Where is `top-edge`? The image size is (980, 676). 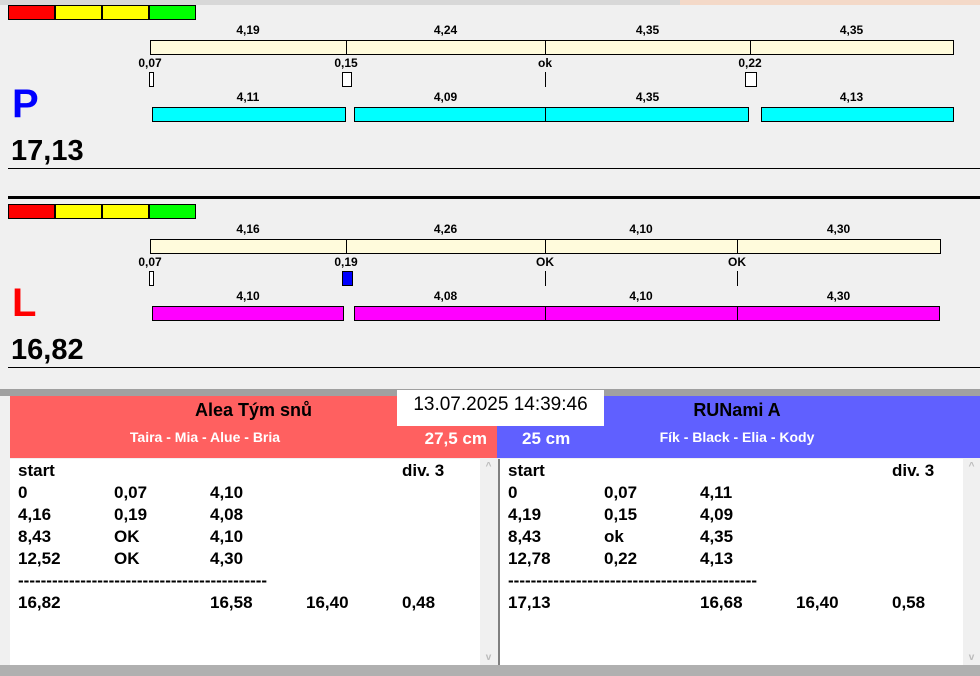 top-edge is located at coordinates (490, 2).